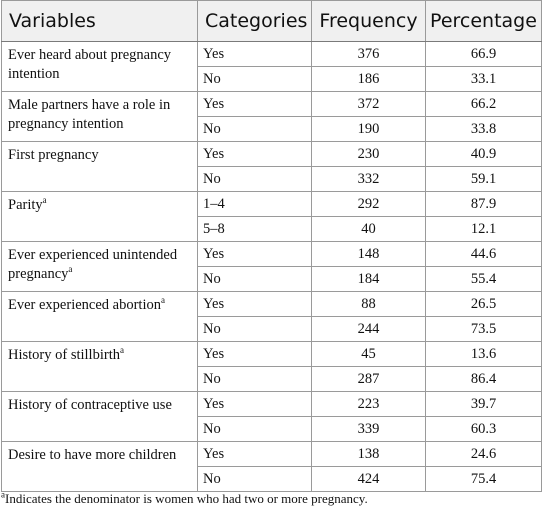 This screenshot has width=542, height=515. I want to click on variable-label: Ever heard about pregnancy intention, so click(90, 64).